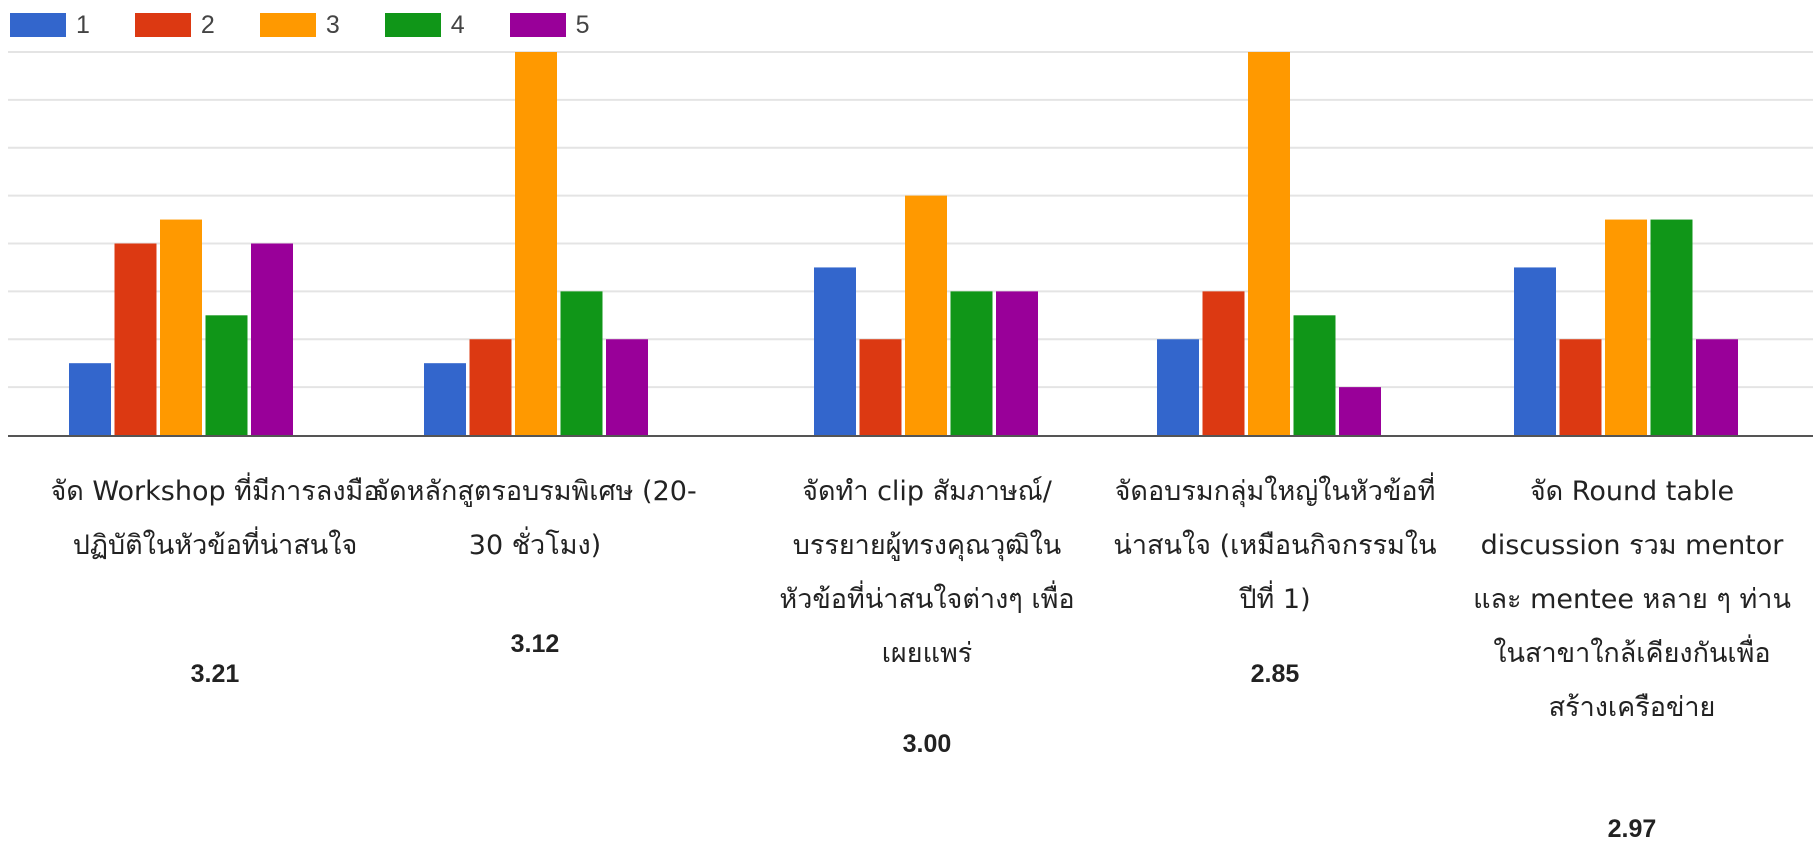 This screenshot has width=1813, height=845. Describe the element at coordinates (215, 674) in the screenshot. I see `average-workshop: 3.21` at that location.